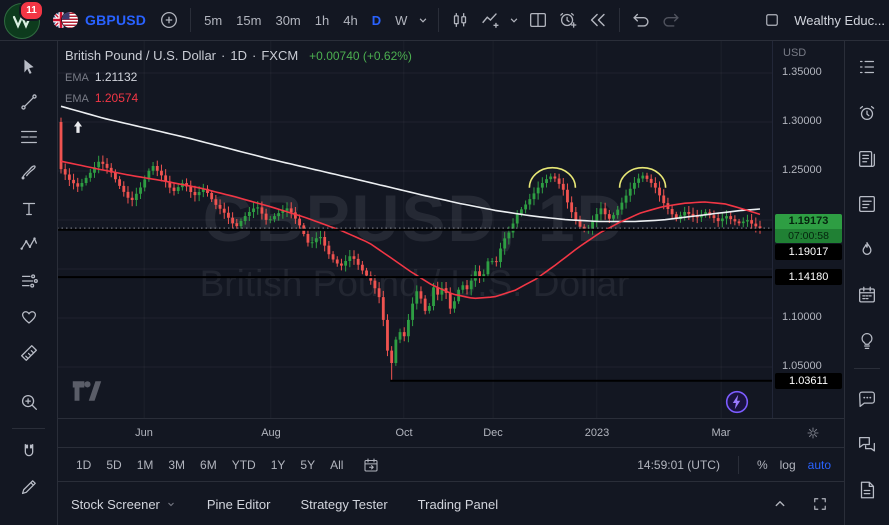 The width and height of the screenshot is (889, 525). I want to click on fib-retracement-tool-button, so click(29, 137).